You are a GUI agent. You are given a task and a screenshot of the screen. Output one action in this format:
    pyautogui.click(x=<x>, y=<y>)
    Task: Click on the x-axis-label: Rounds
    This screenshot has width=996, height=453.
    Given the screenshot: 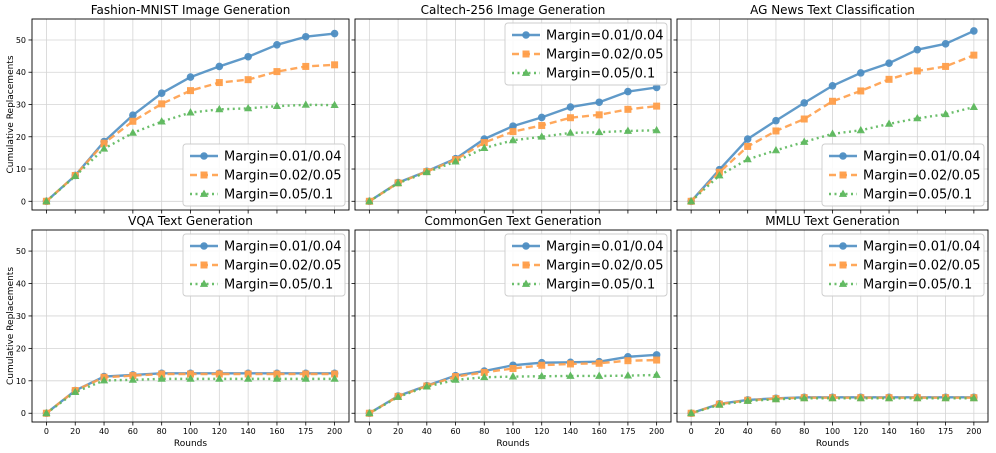 What is the action you would take?
    pyautogui.click(x=832, y=444)
    